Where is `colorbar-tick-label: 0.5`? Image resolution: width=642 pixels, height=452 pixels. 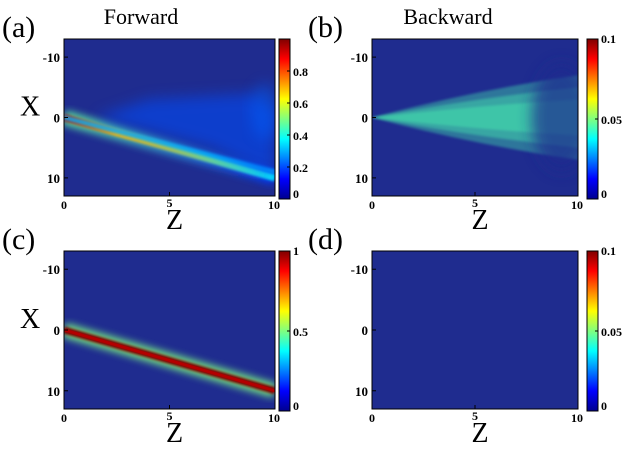
colorbar-tick-label: 0.5 is located at coordinates (300, 332).